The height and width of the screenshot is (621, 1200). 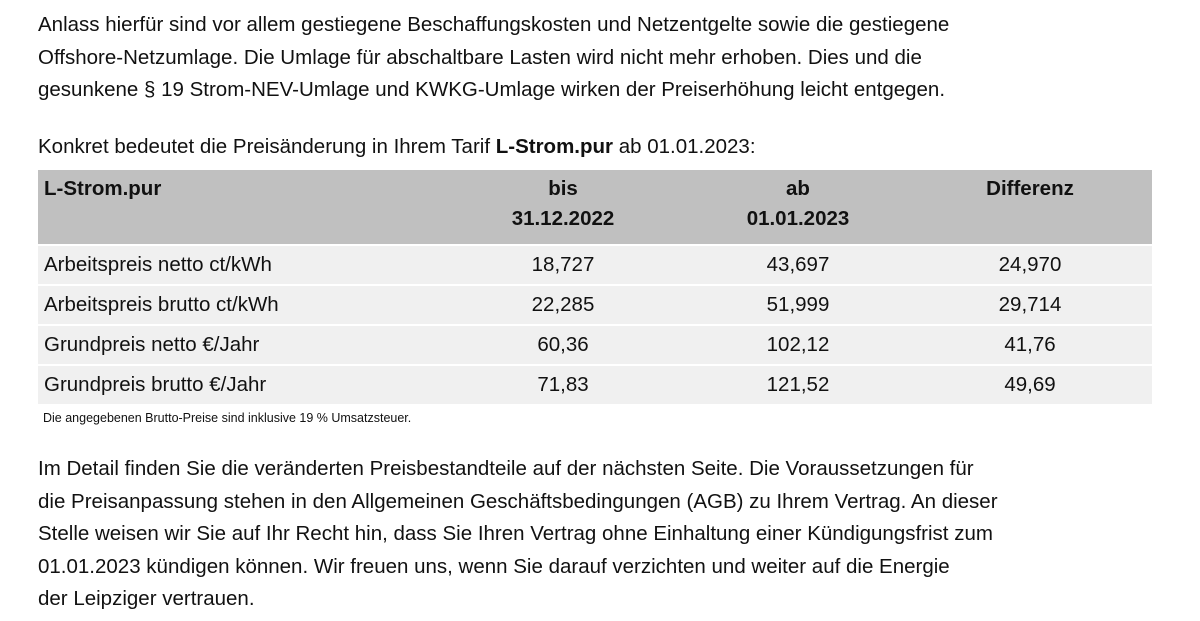 I want to click on price-cell: 24,970, so click(x=1030, y=264).